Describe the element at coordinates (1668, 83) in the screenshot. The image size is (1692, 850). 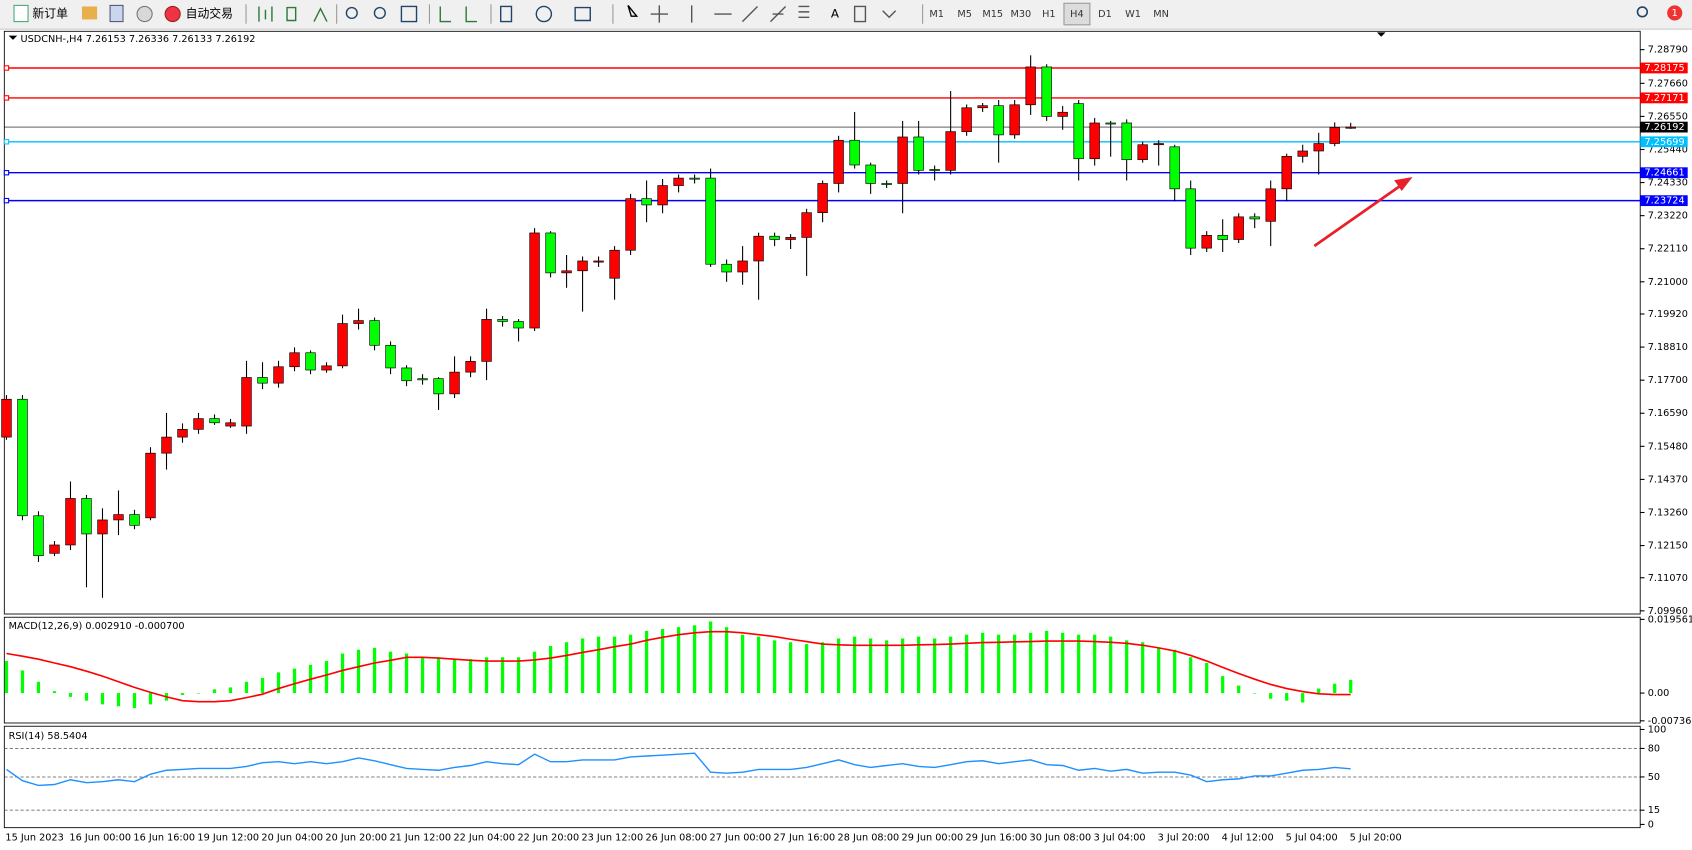
I see `y-tick-label: 7.27660` at that location.